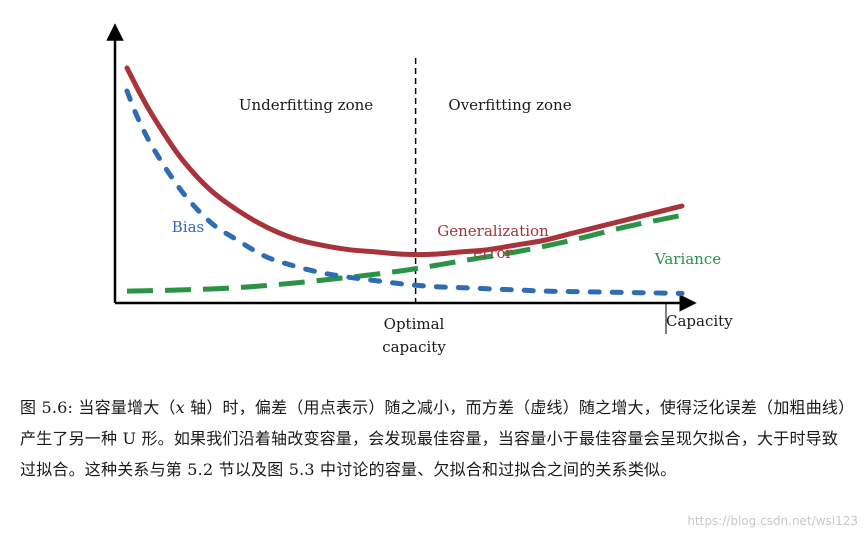 Image resolution: width=866 pixels, height=536 pixels. Describe the element at coordinates (772, 521) in the screenshot. I see `watermark: https://blog.csdn.net/wsl123` at that location.